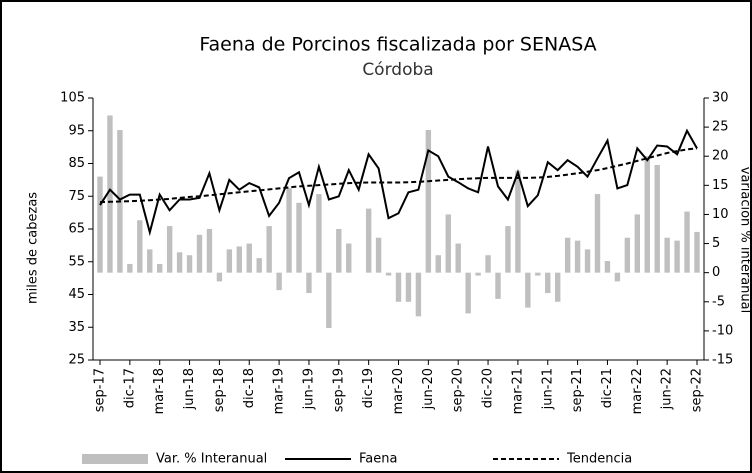 This screenshot has width=752, height=473. Describe the element at coordinates (76, 261) in the screenshot. I see `y-tick-label: 55` at that location.